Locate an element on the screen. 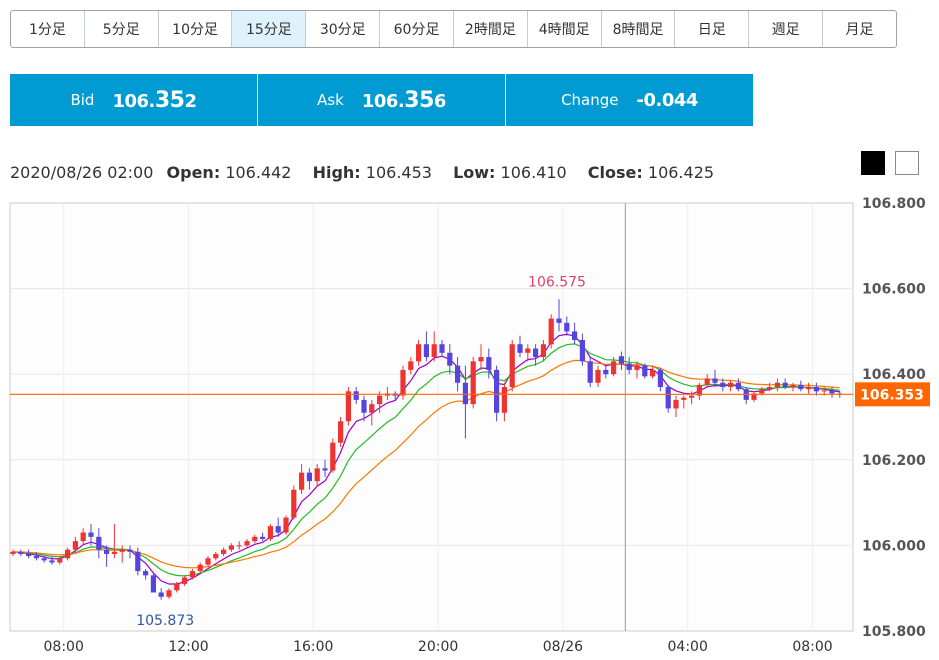 Image resolution: width=939 pixels, height=660 pixels. black-theme-icon is located at coordinates (873, 163).